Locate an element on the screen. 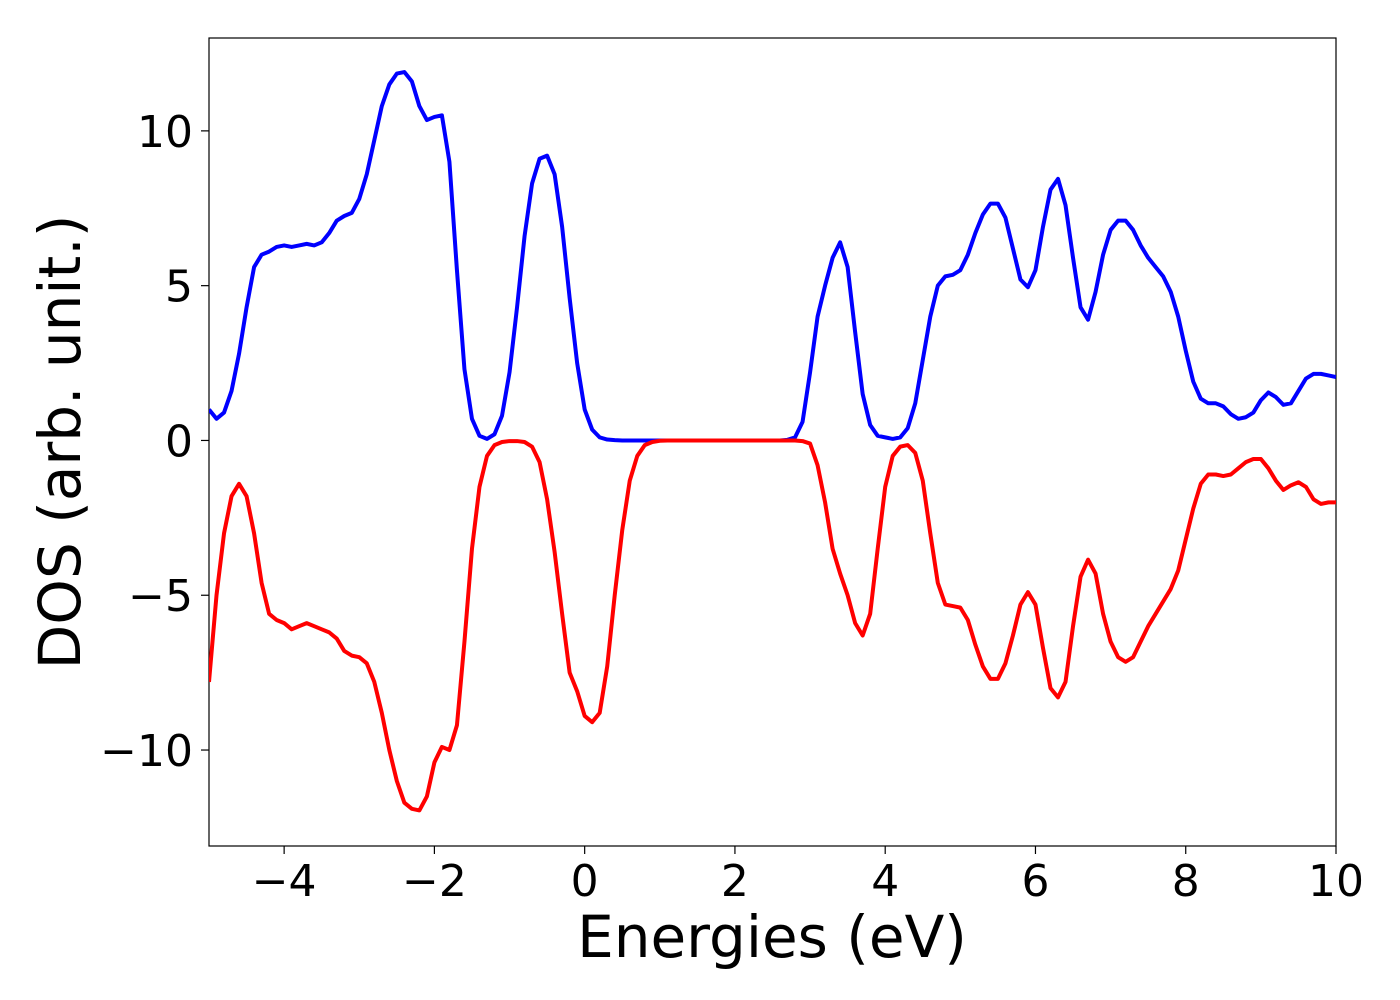 The image size is (1400, 1000). y-tick-label: 0 is located at coordinates (179, 441).